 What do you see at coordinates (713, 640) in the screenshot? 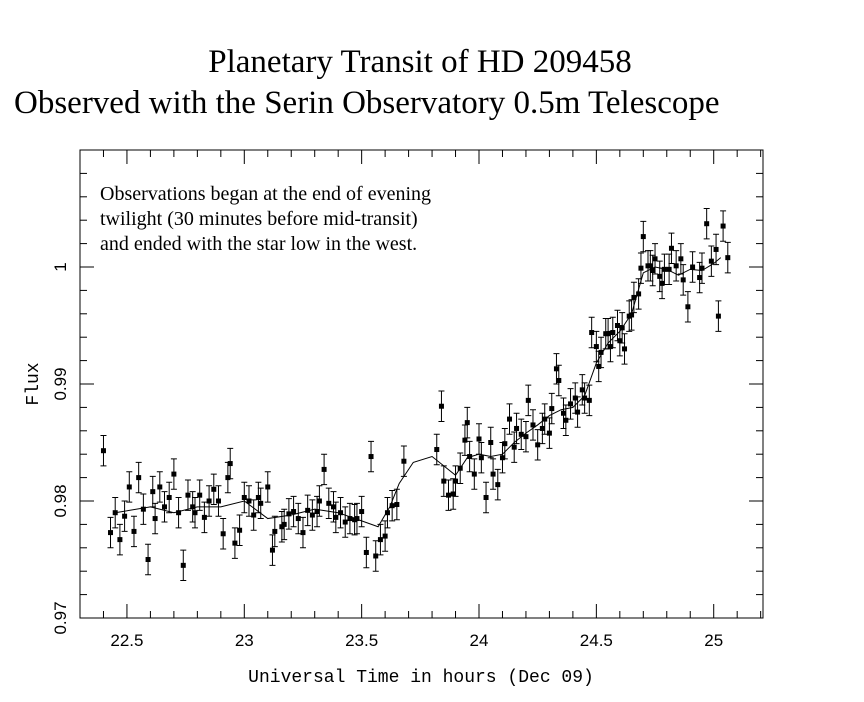
I see `x-tick-label: 25` at bounding box center [713, 640].